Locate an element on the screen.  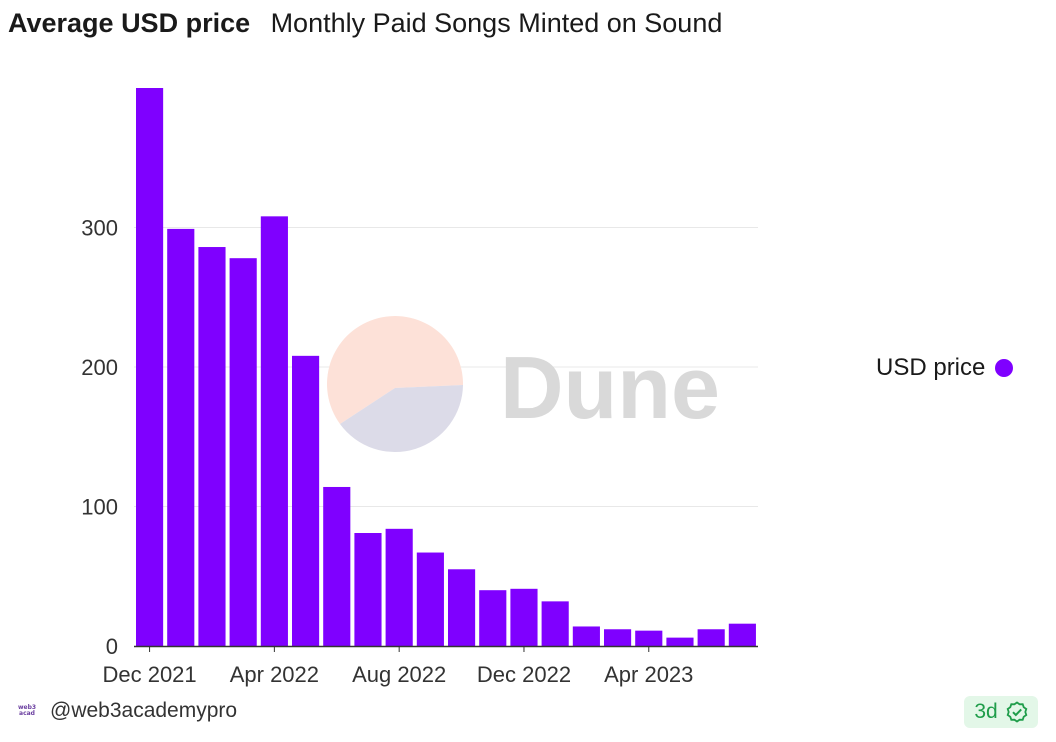
y-tick-label: 300 is located at coordinates (99, 228).